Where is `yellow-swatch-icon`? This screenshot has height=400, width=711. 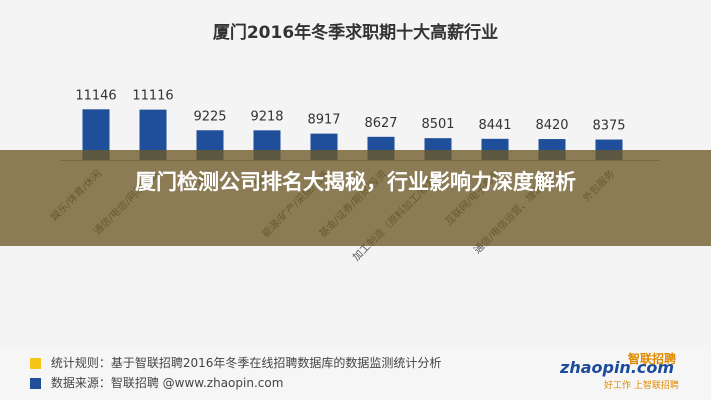 yellow-swatch-icon is located at coordinates (35, 363).